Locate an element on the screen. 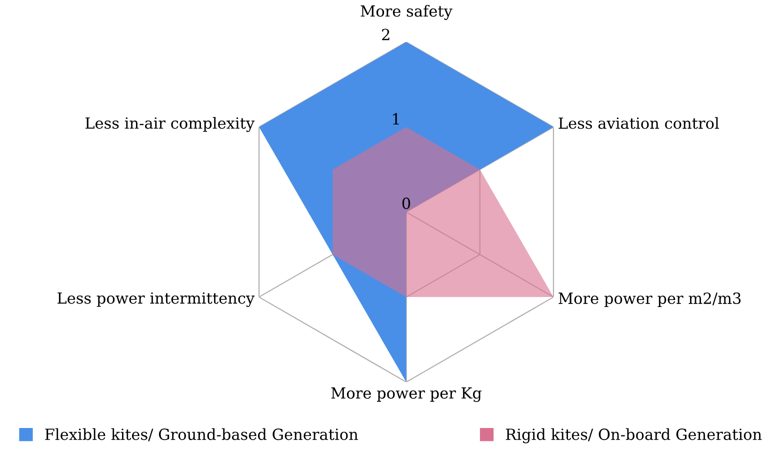 This screenshot has height=457, width=782. legend-label: Rigid kites/ On-board Generation is located at coordinates (634, 436).